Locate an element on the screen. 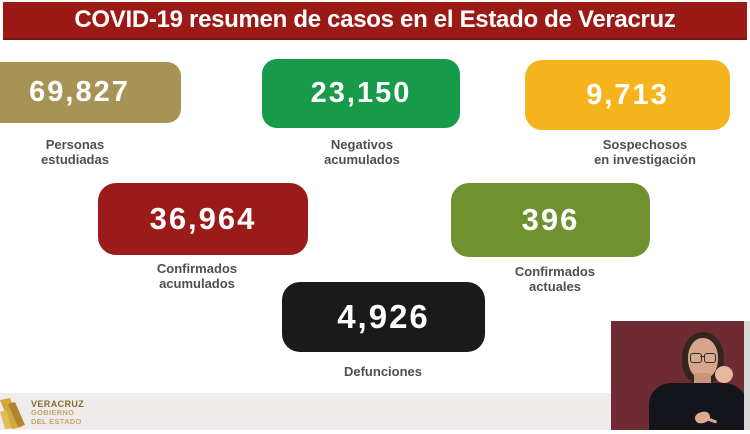 Image resolution: width=750 pixels, height=434 pixels. stat-label-sospechosos: Sospechosos en investigación is located at coordinates (645, 152).